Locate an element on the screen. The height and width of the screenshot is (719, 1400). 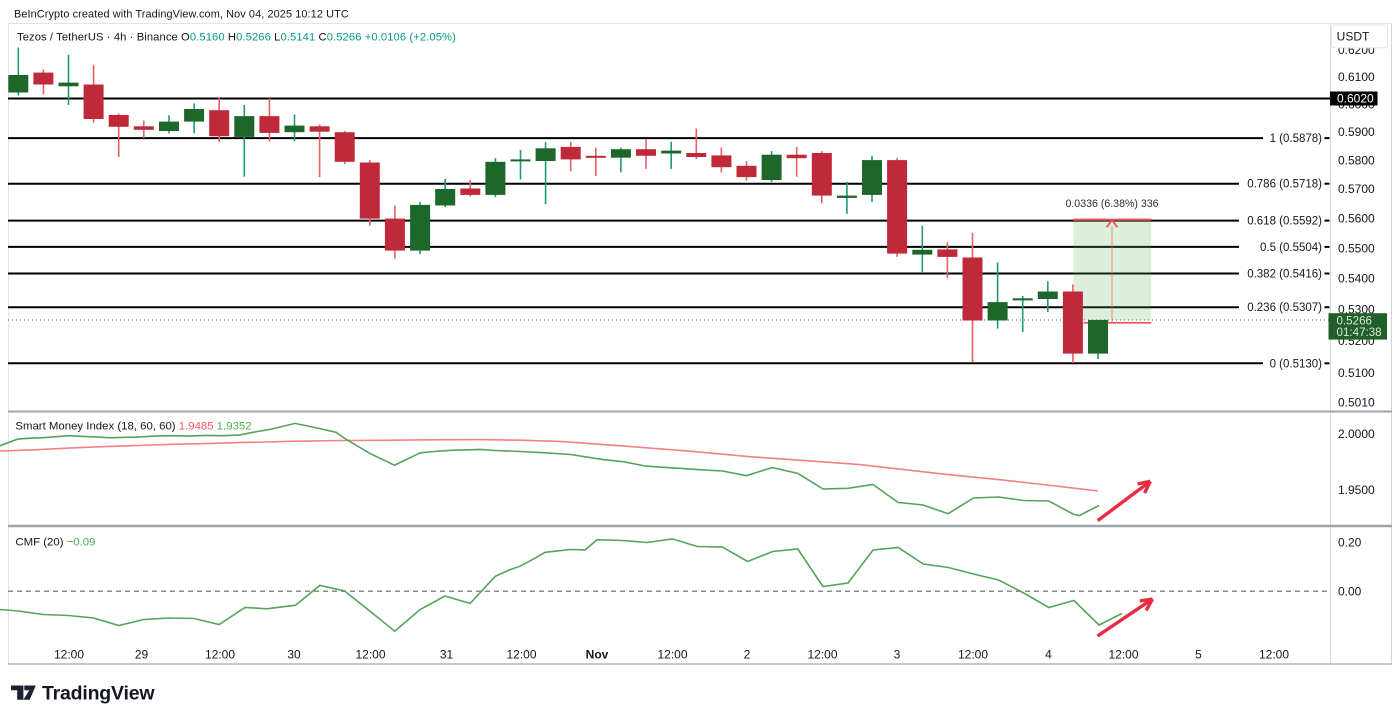
svg-text: 0.618 (0.5592) is located at coordinates (1284, 222).